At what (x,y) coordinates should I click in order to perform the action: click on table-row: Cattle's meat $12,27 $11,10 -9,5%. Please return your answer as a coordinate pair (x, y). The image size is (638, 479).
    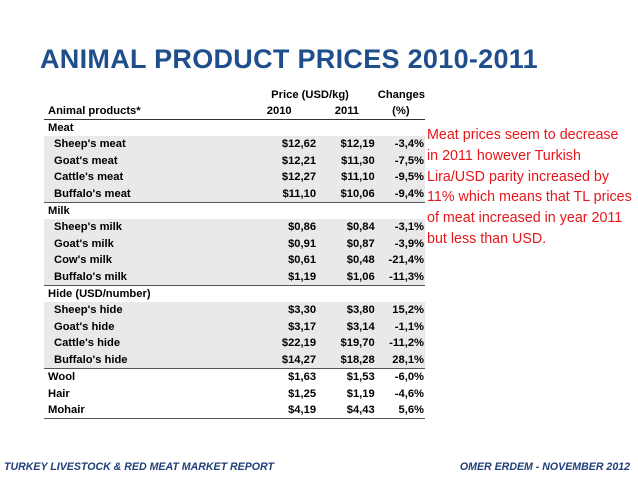
    Looking at the image, I should click on (234, 177).